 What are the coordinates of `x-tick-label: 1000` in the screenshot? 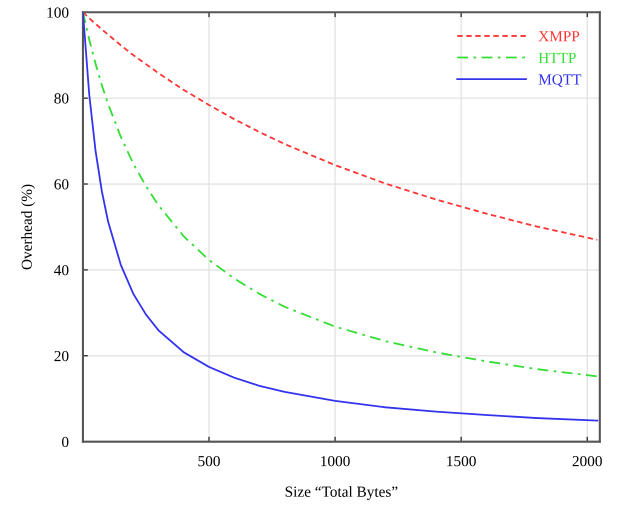 It's located at (335, 461).